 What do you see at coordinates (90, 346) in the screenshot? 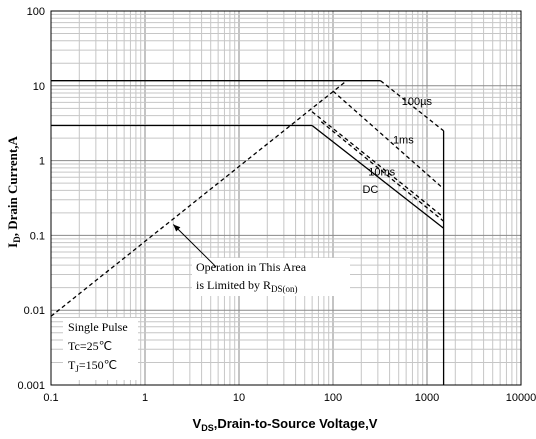
I see `condition-tc: Tc=25℃` at bounding box center [90, 346].